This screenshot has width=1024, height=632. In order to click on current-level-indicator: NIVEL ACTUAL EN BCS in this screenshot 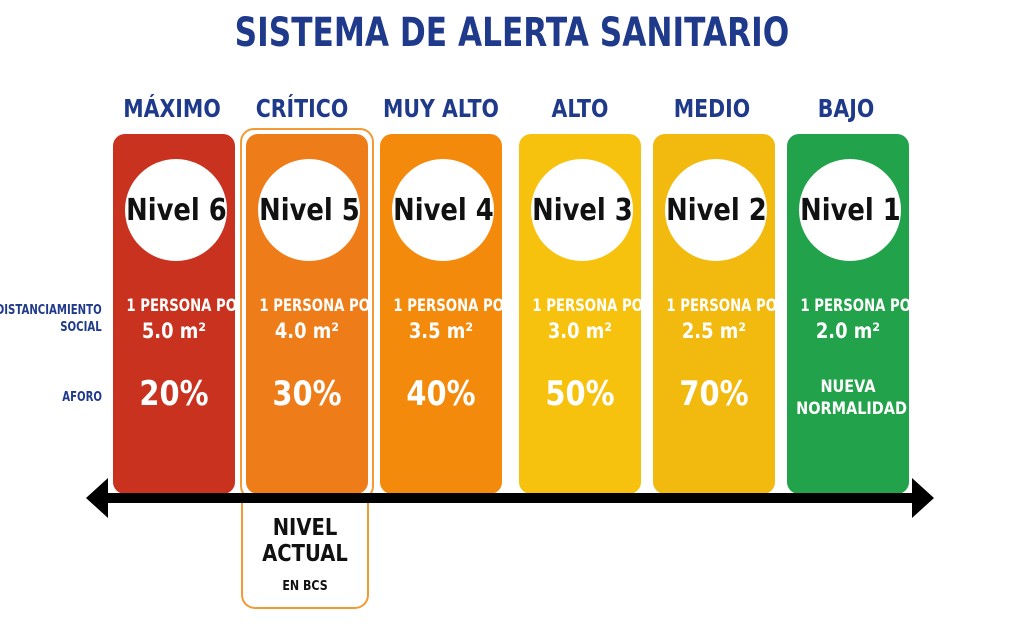, I will do `click(305, 556)`.